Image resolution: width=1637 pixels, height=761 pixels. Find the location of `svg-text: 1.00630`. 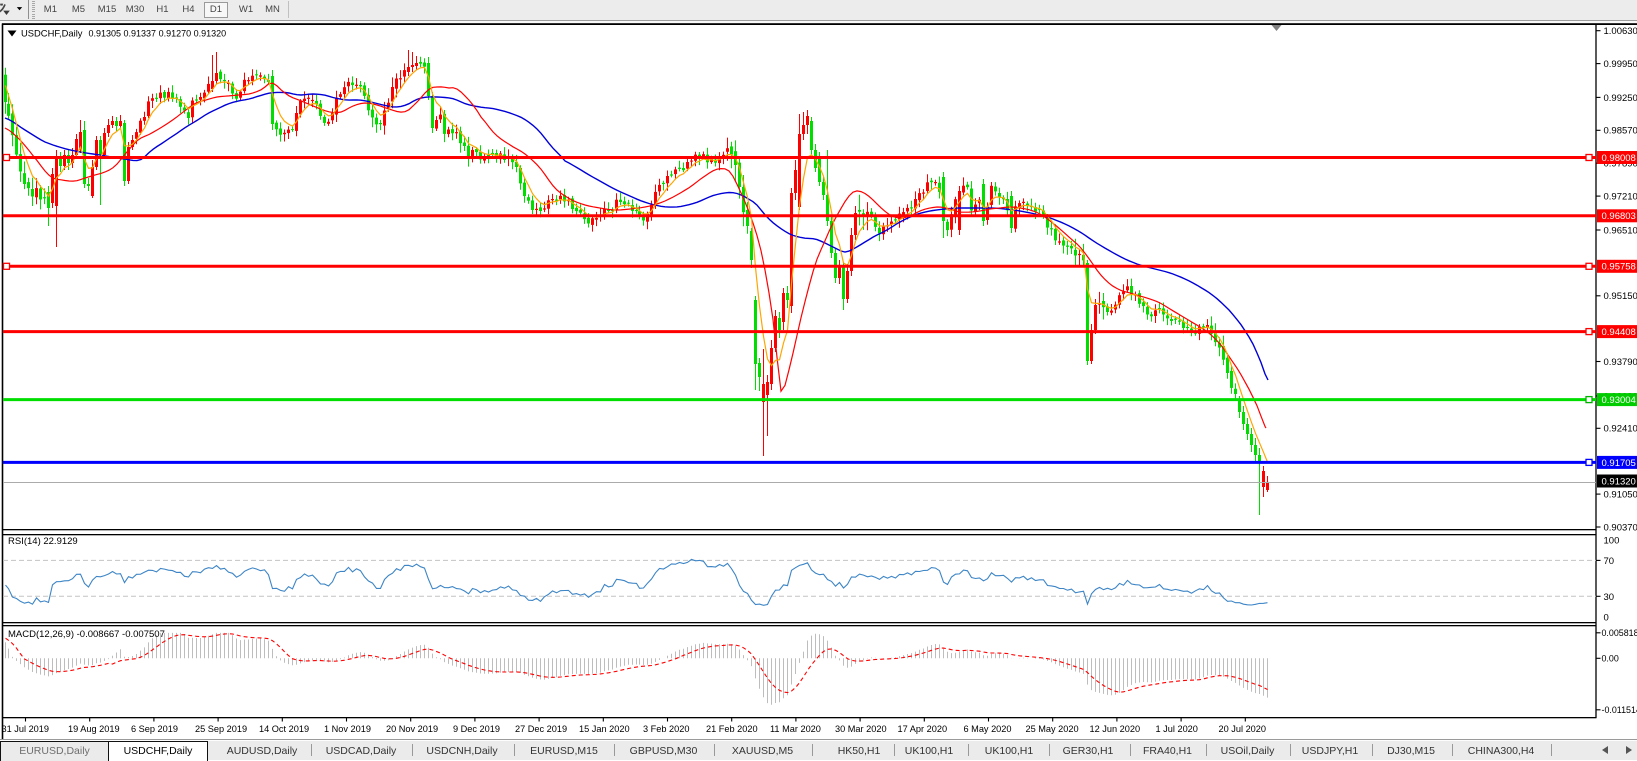

svg-text: 1.00630 is located at coordinates (1620, 31).